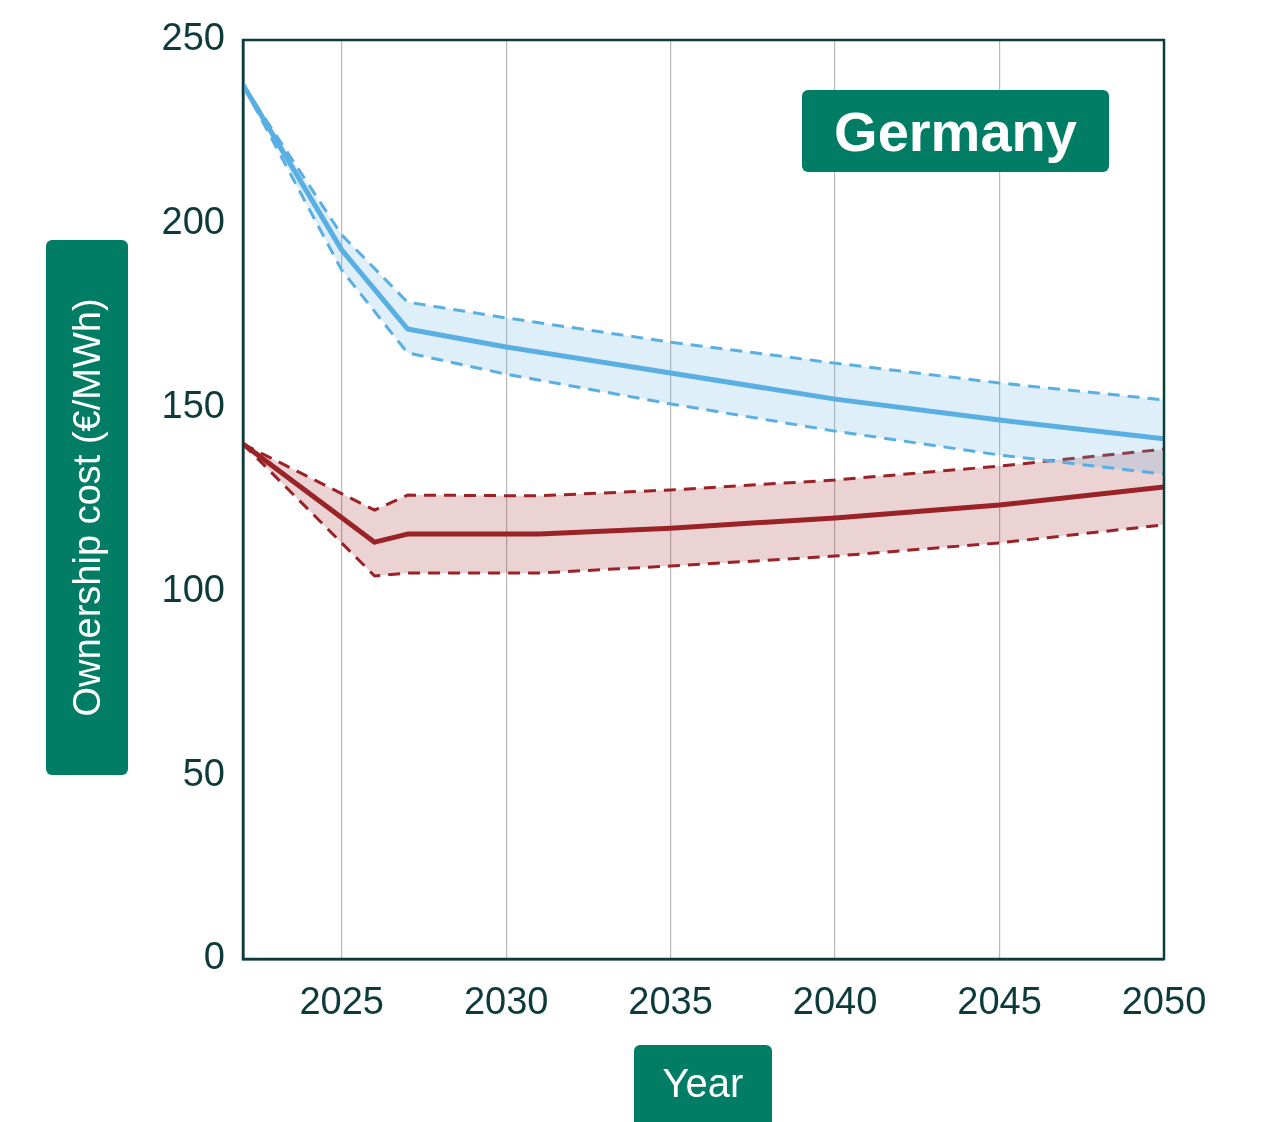 Image resolution: width=1261 pixels, height=1122 pixels. Describe the element at coordinates (835, 1001) in the screenshot. I see `x-tick-label: 2040` at that location.